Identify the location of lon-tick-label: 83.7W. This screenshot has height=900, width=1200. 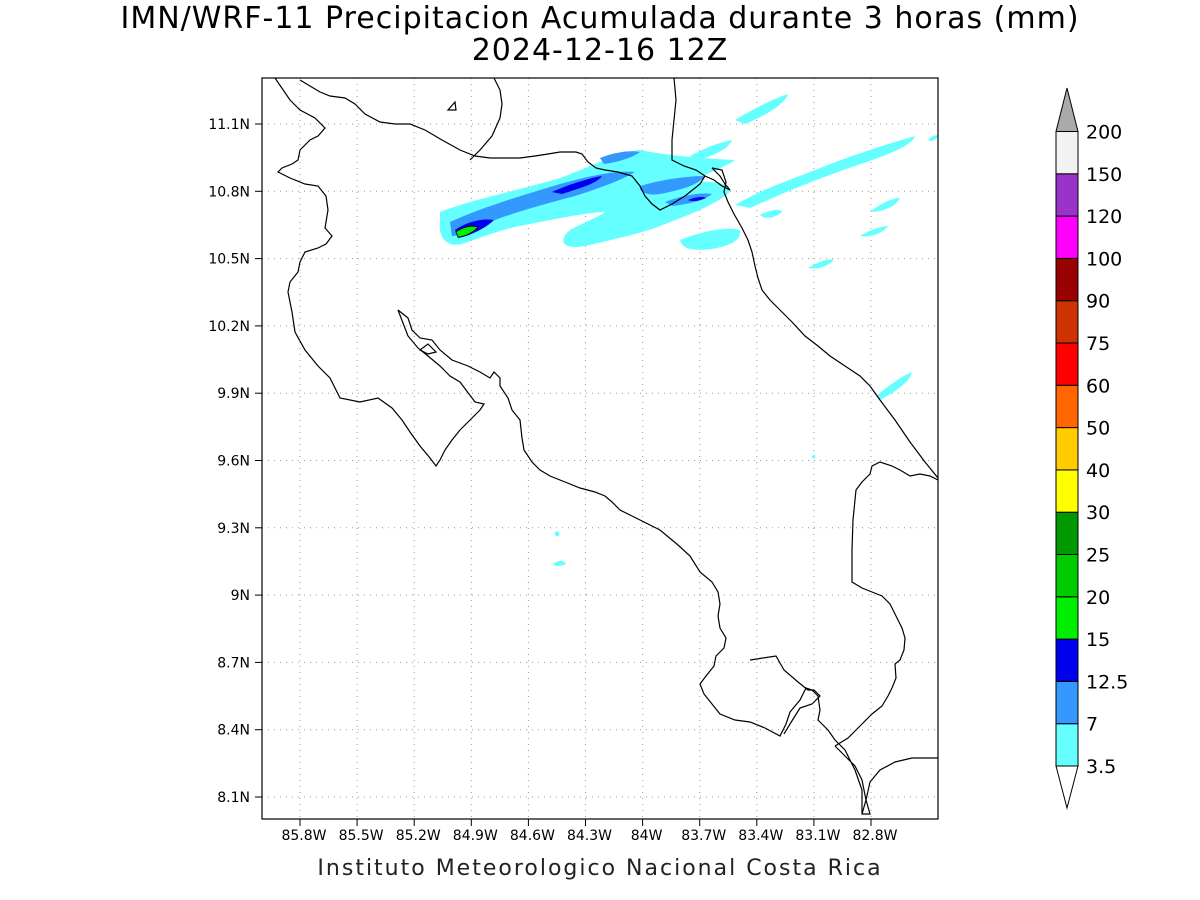
(703, 836).